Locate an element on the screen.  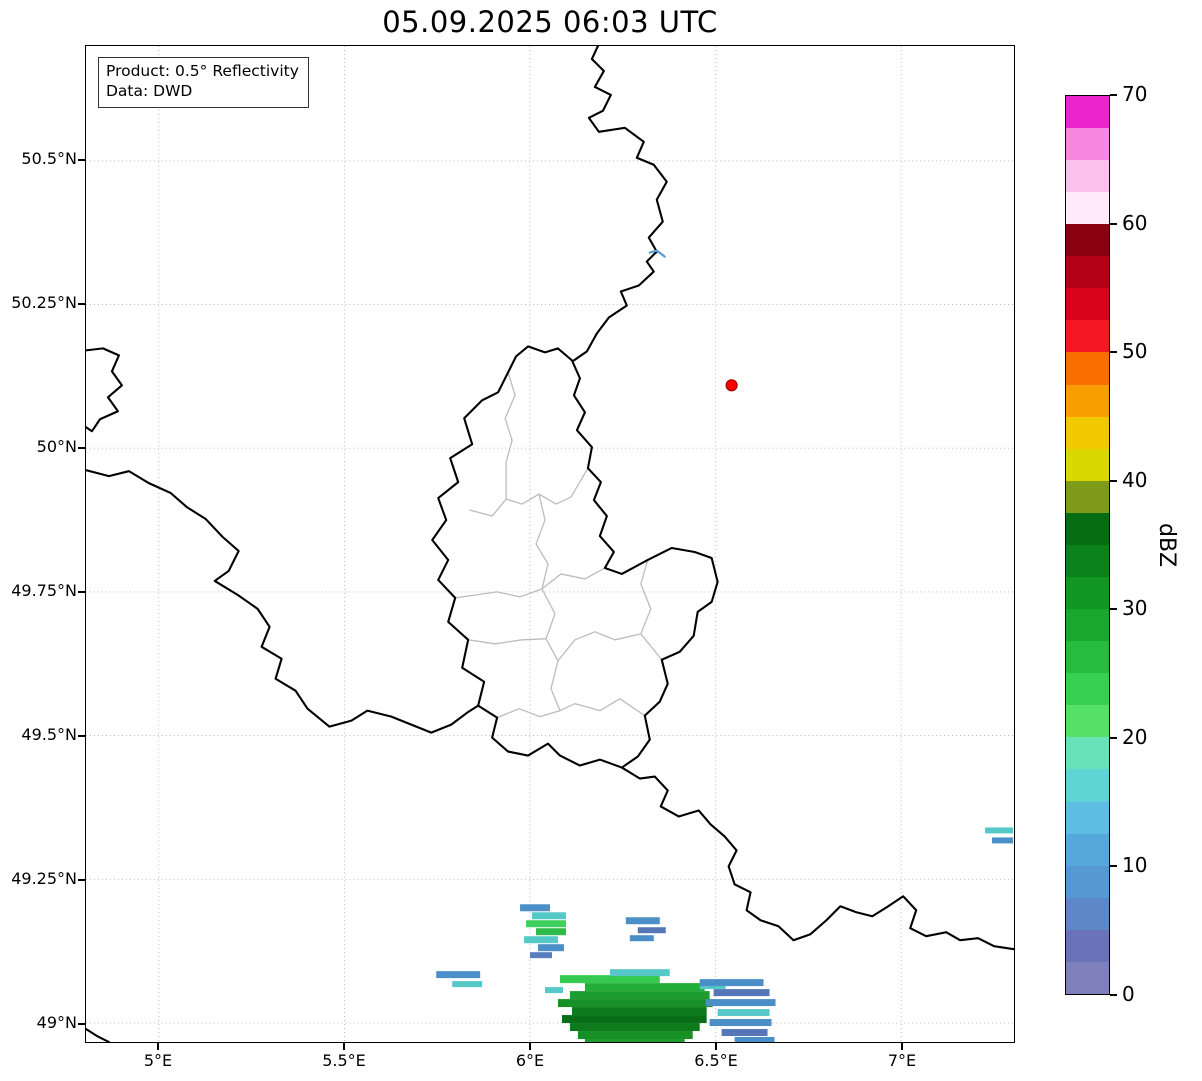
y-tick-label: 50°N is located at coordinates (56, 446).